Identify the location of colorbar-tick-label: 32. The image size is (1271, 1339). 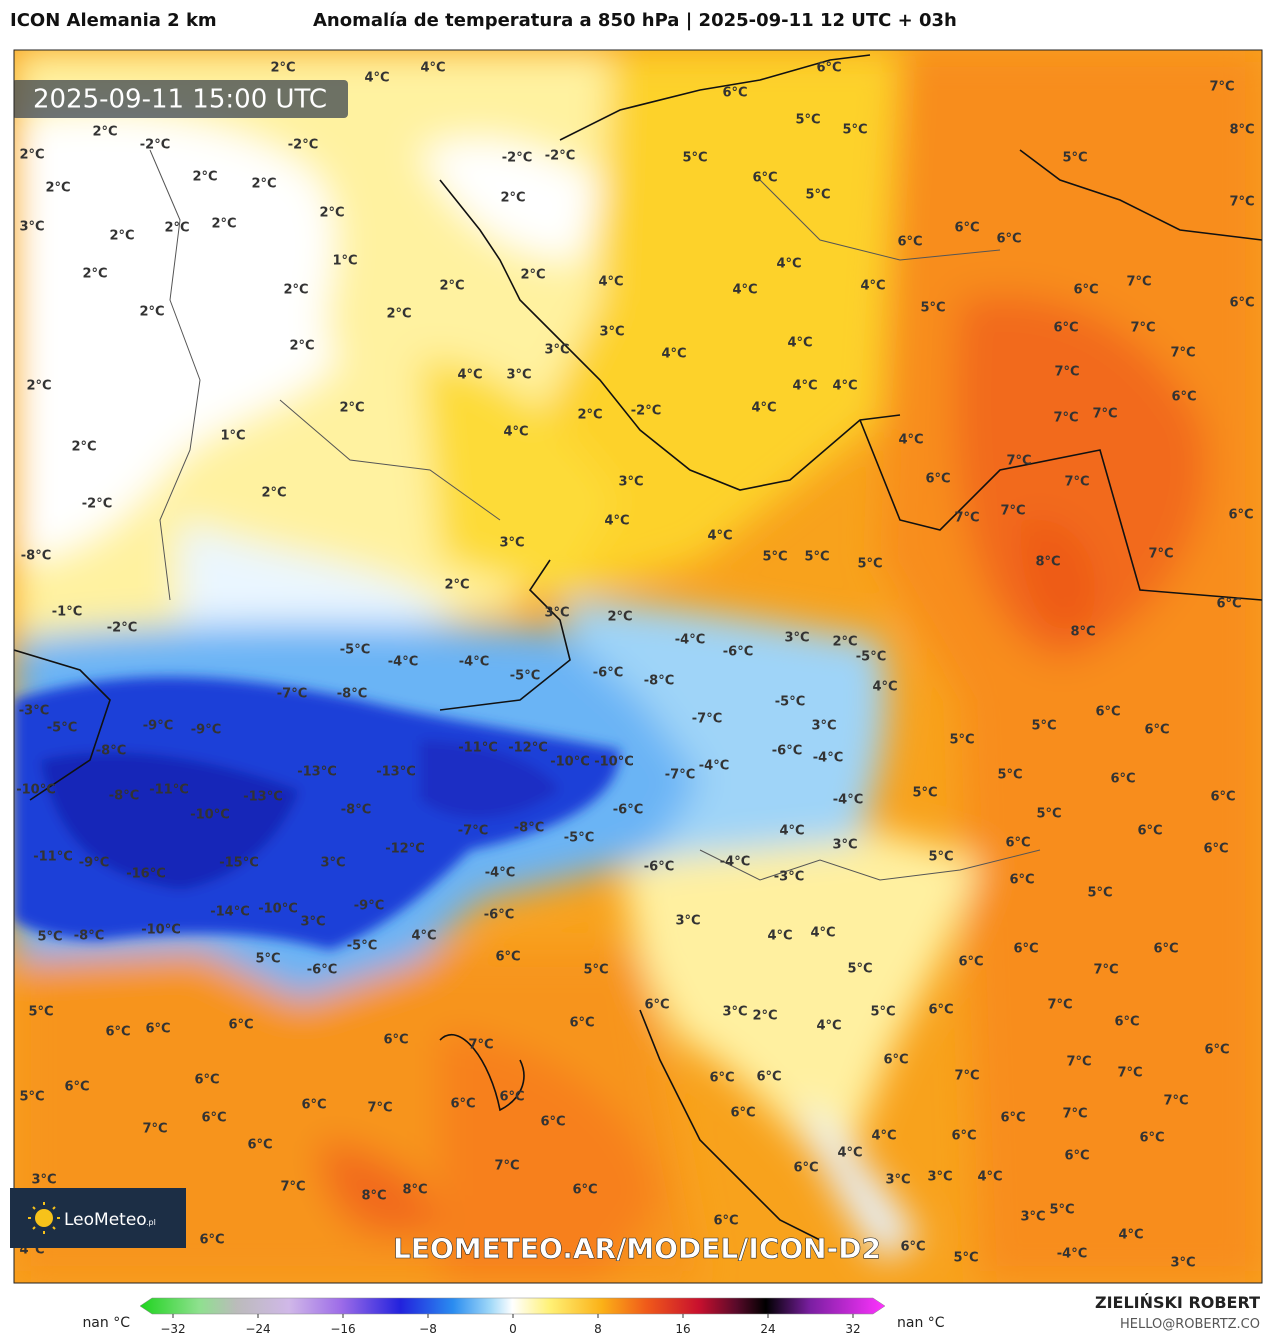
(852, 1329).